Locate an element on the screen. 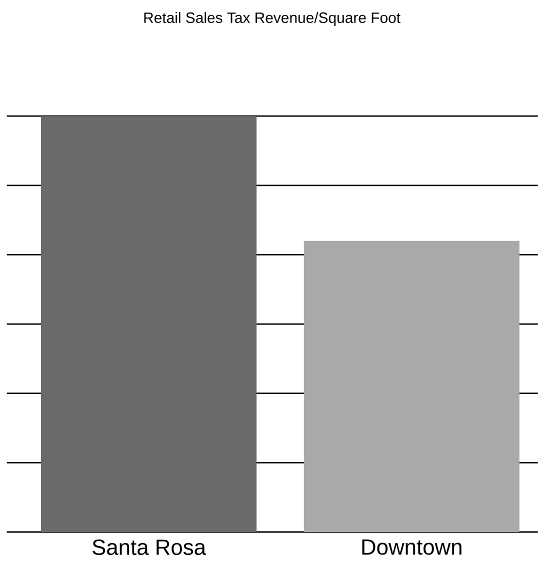 The width and height of the screenshot is (539, 567). x-tick-label: Downtown is located at coordinates (412, 547).